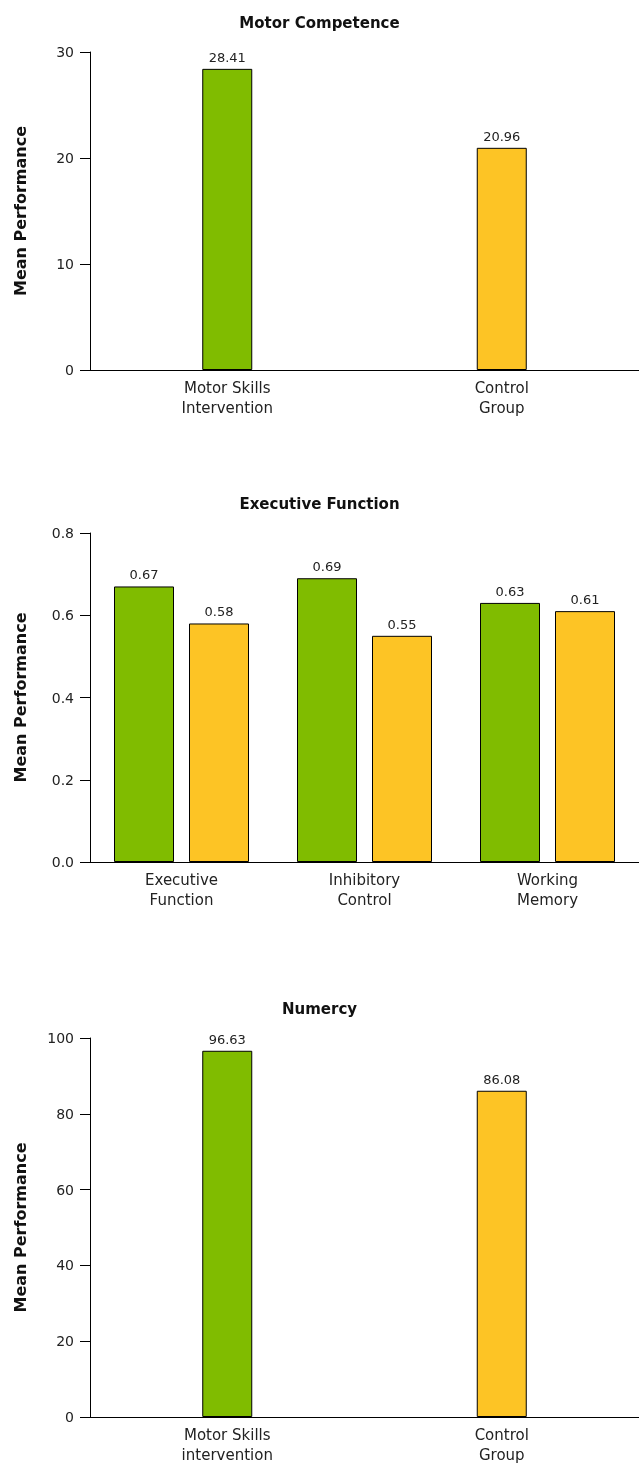 Image resolution: width=639 pixels, height=1469 pixels. Describe the element at coordinates (547, 890) in the screenshot. I see `x-tick-label: Working Memory` at that location.